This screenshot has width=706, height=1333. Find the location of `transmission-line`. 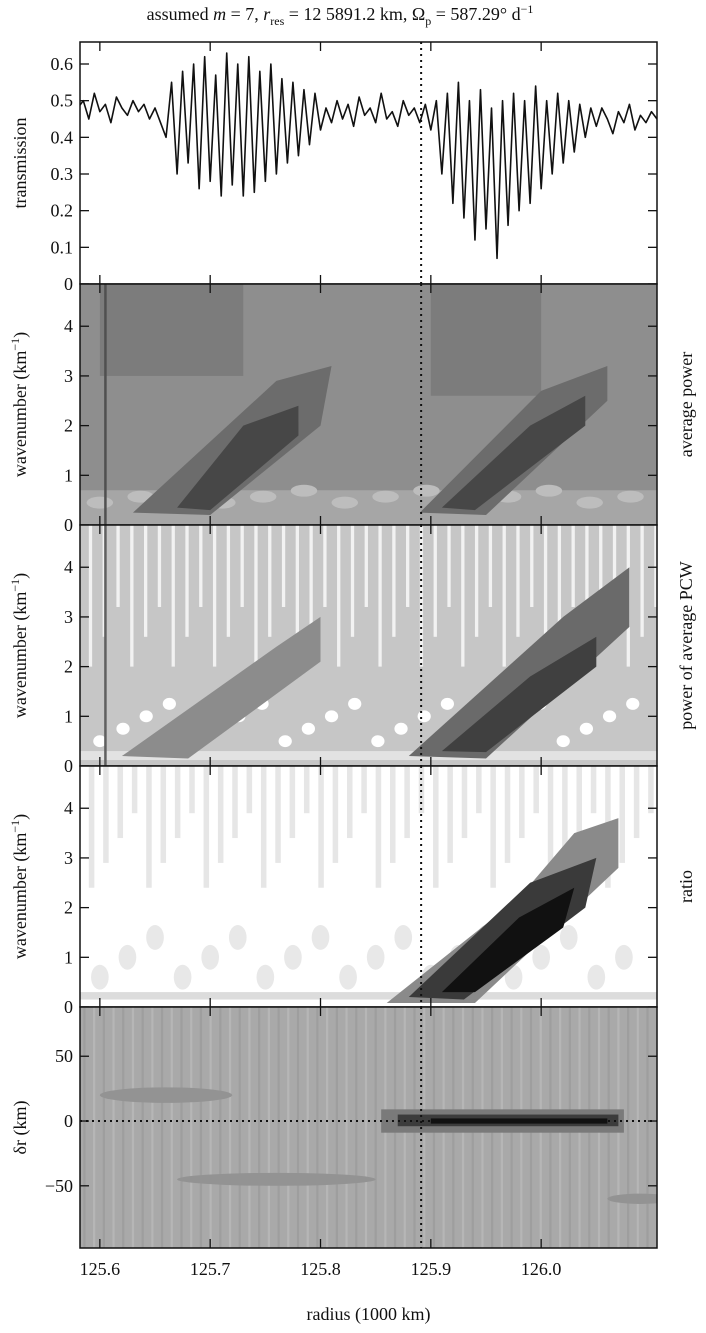

transmission-line is located at coordinates (368, 156).